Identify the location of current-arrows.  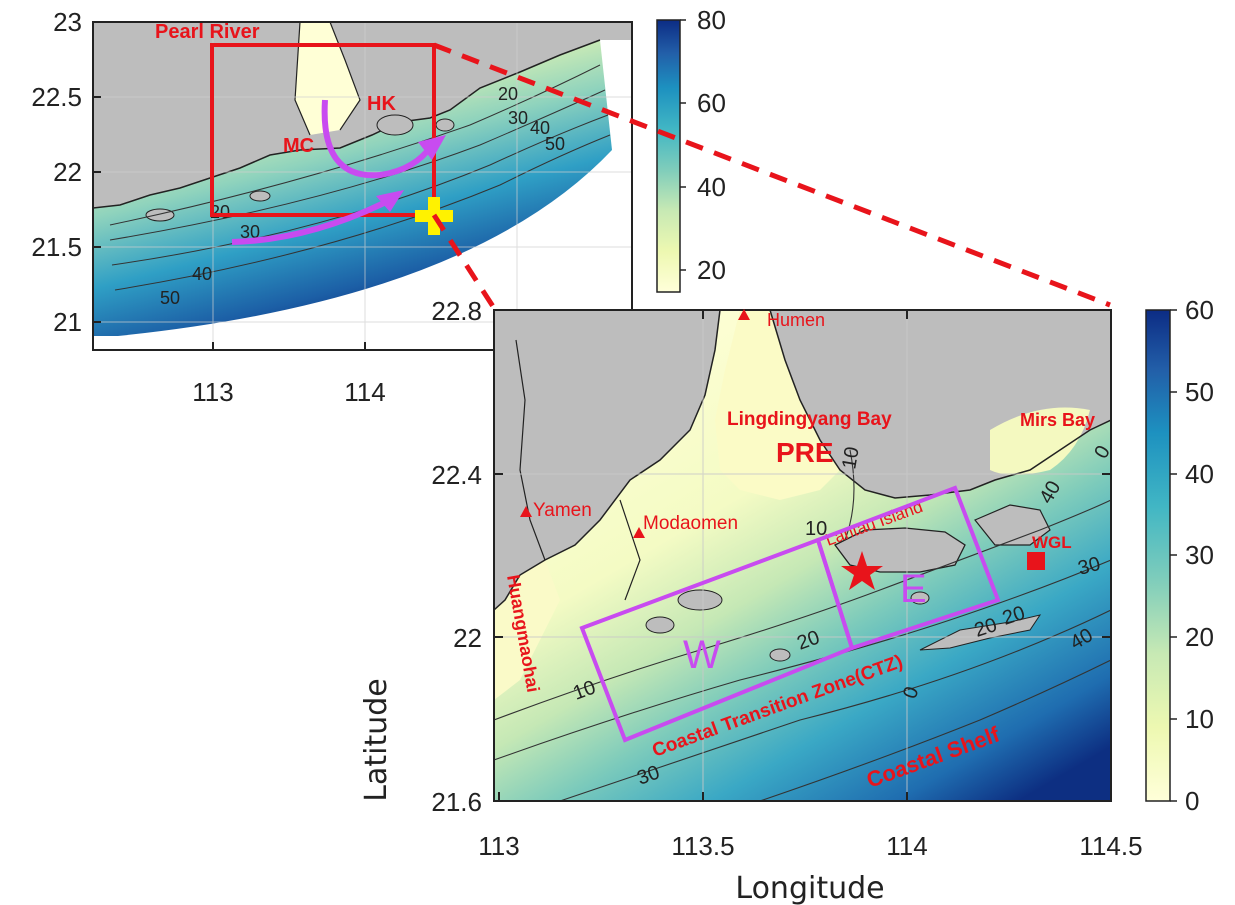
(338, 172).